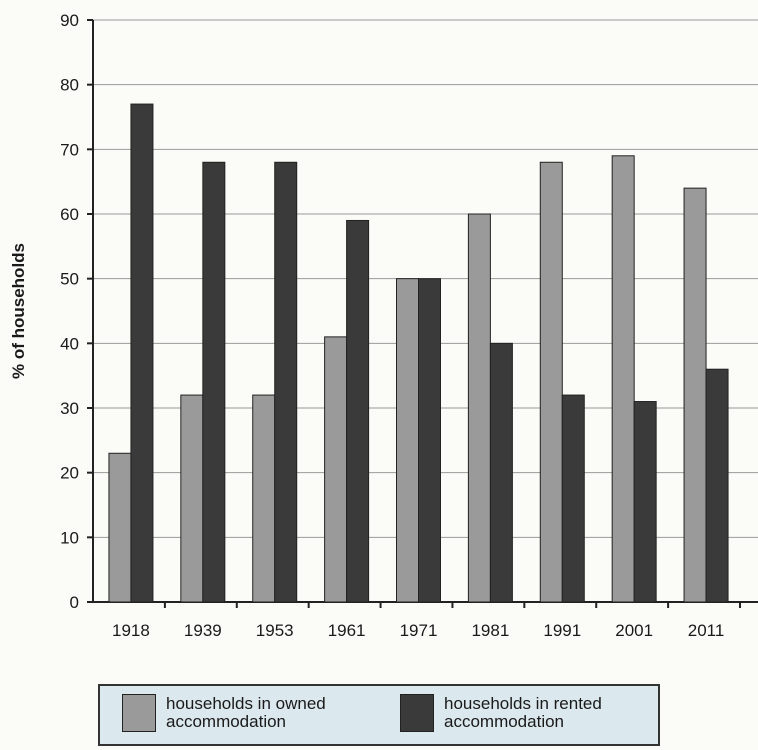 The width and height of the screenshot is (758, 750). I want to click on x-tick-label-1981: 1981, so click(490, 630).